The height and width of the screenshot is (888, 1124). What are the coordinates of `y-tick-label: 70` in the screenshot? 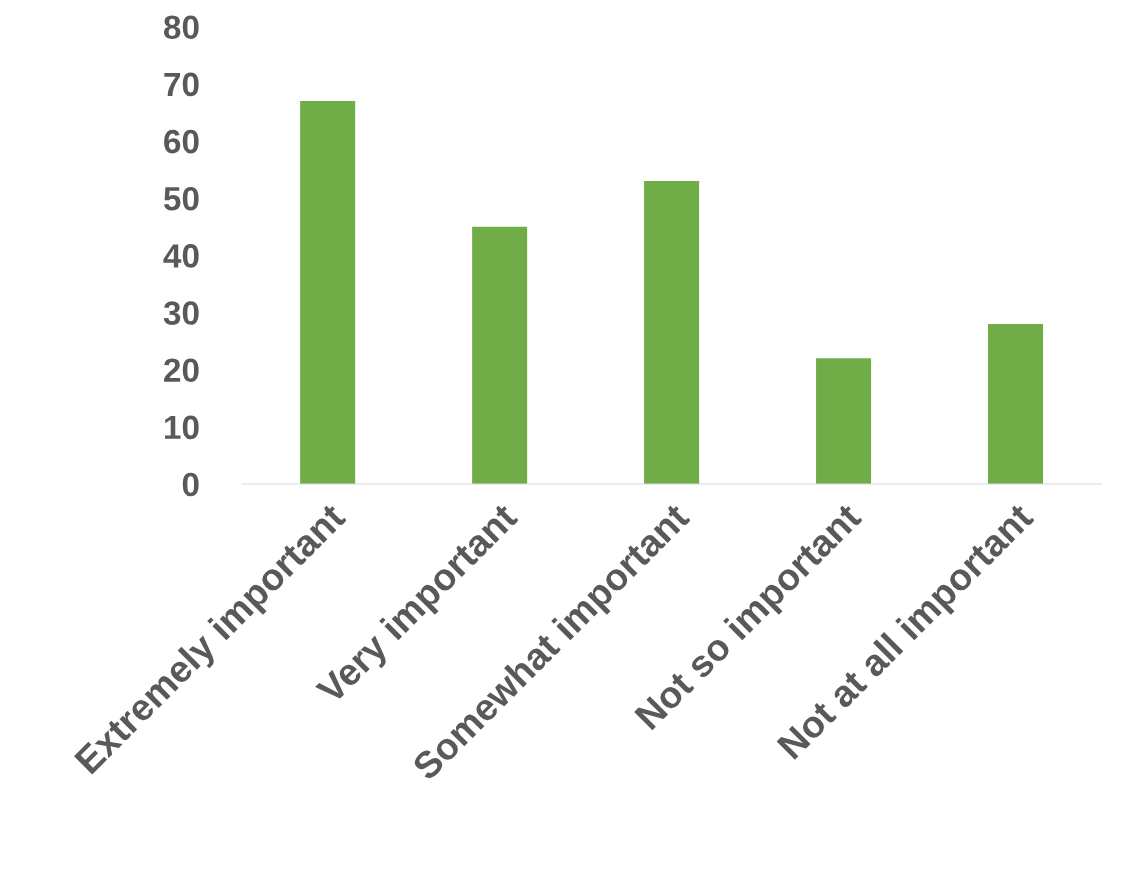 It's located at (181, 84).